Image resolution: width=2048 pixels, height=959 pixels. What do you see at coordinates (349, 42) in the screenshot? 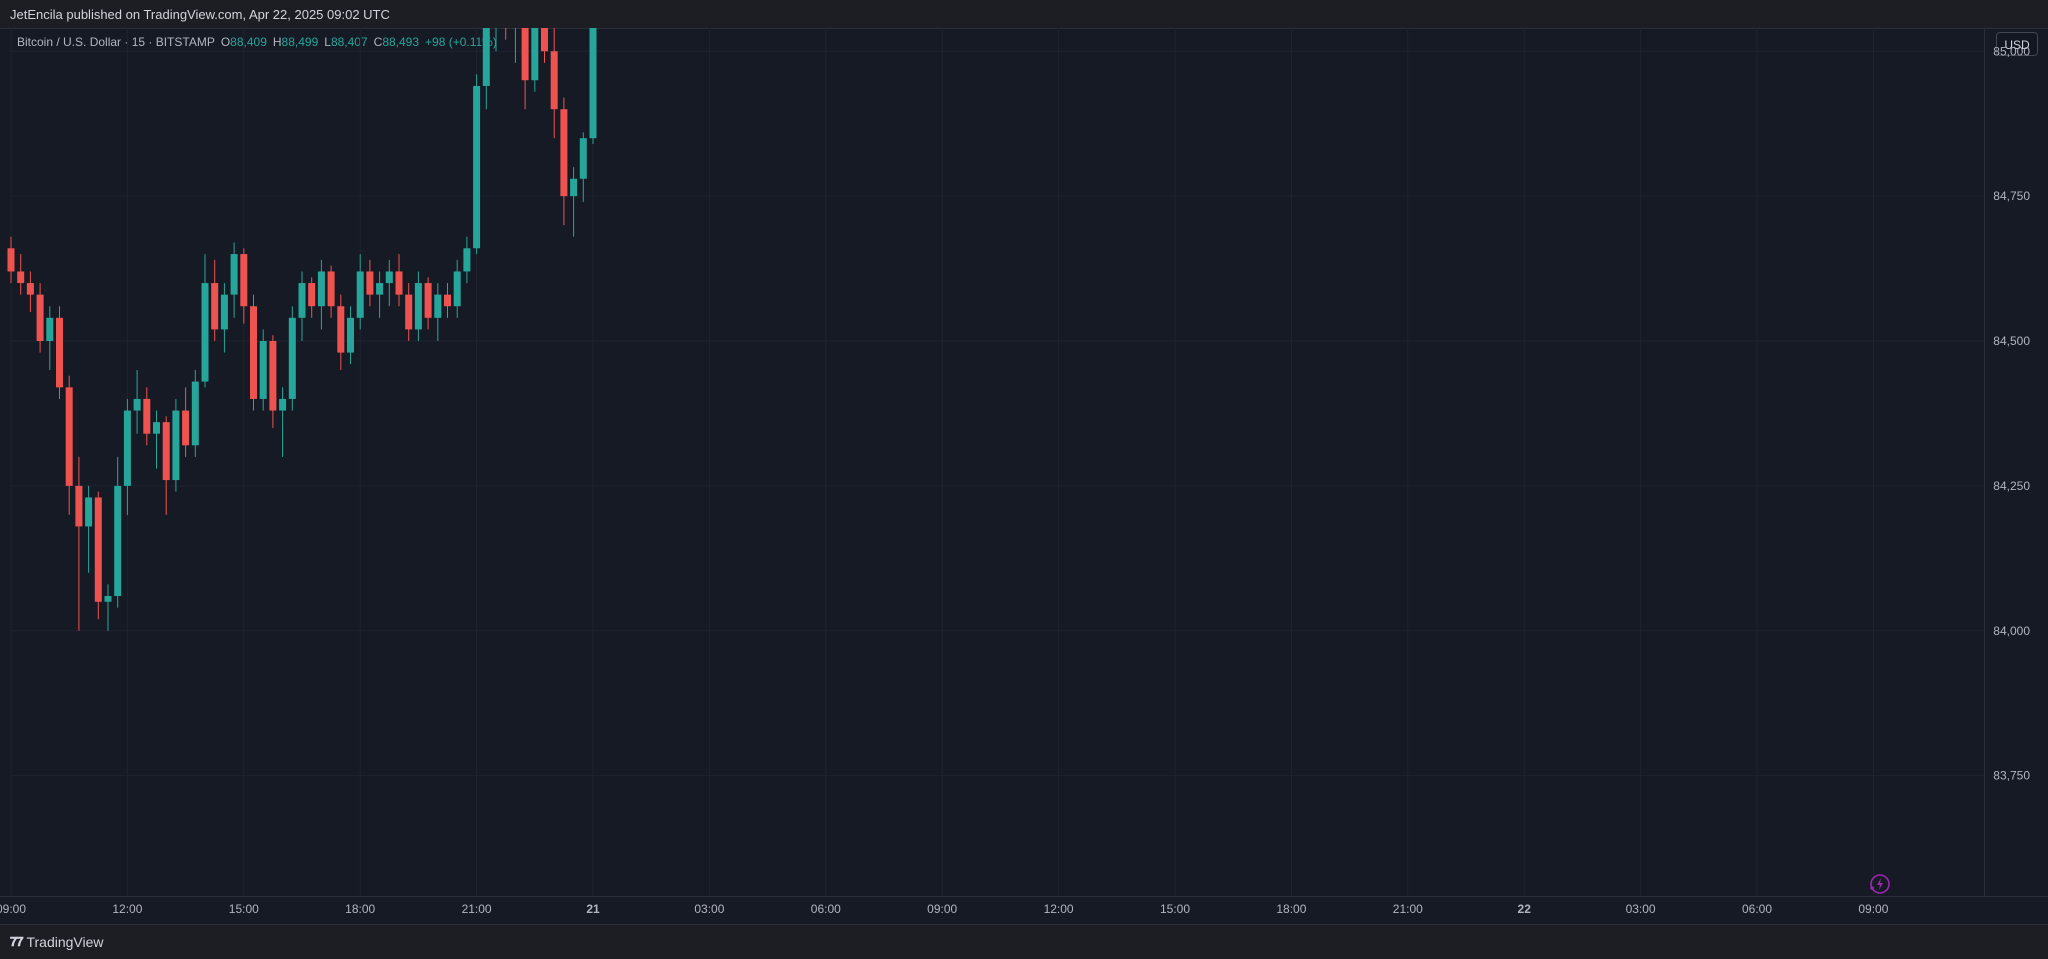
I see `low-value: 88,407` at bounding box center [349, 42].